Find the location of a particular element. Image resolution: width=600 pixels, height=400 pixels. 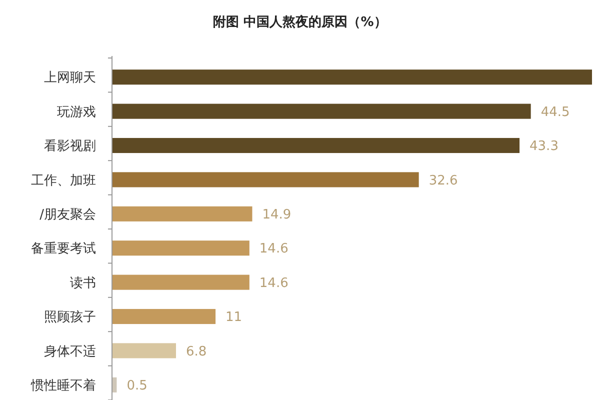

y-tick-label: /朋友聚会 is located at coordinates (68, 214).